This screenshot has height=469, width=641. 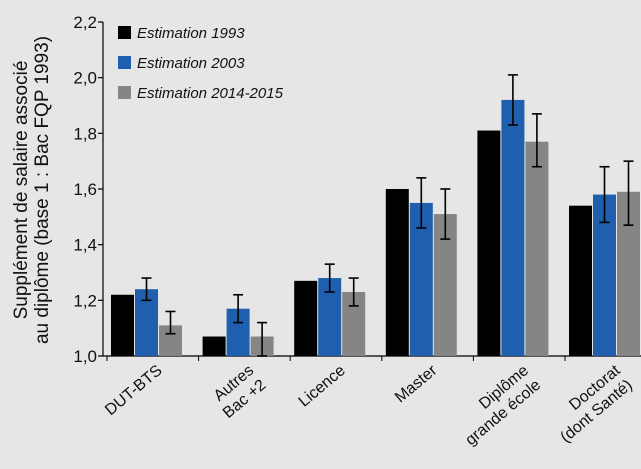 I want to click on x-tick-label: DUT-BTS, so click(x=133, y=390).